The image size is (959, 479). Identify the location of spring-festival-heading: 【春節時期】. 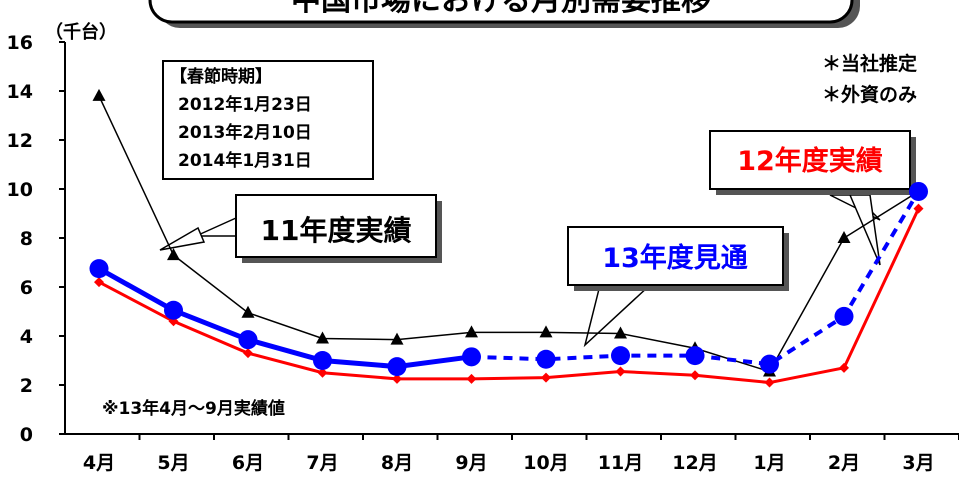
(221, 76).